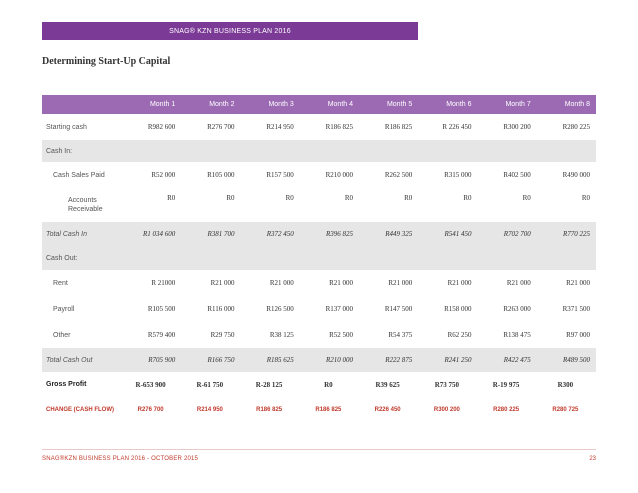 This screenshot has width=638, height=493. I want to click on table-cell: R982 600, so click(161, 127).